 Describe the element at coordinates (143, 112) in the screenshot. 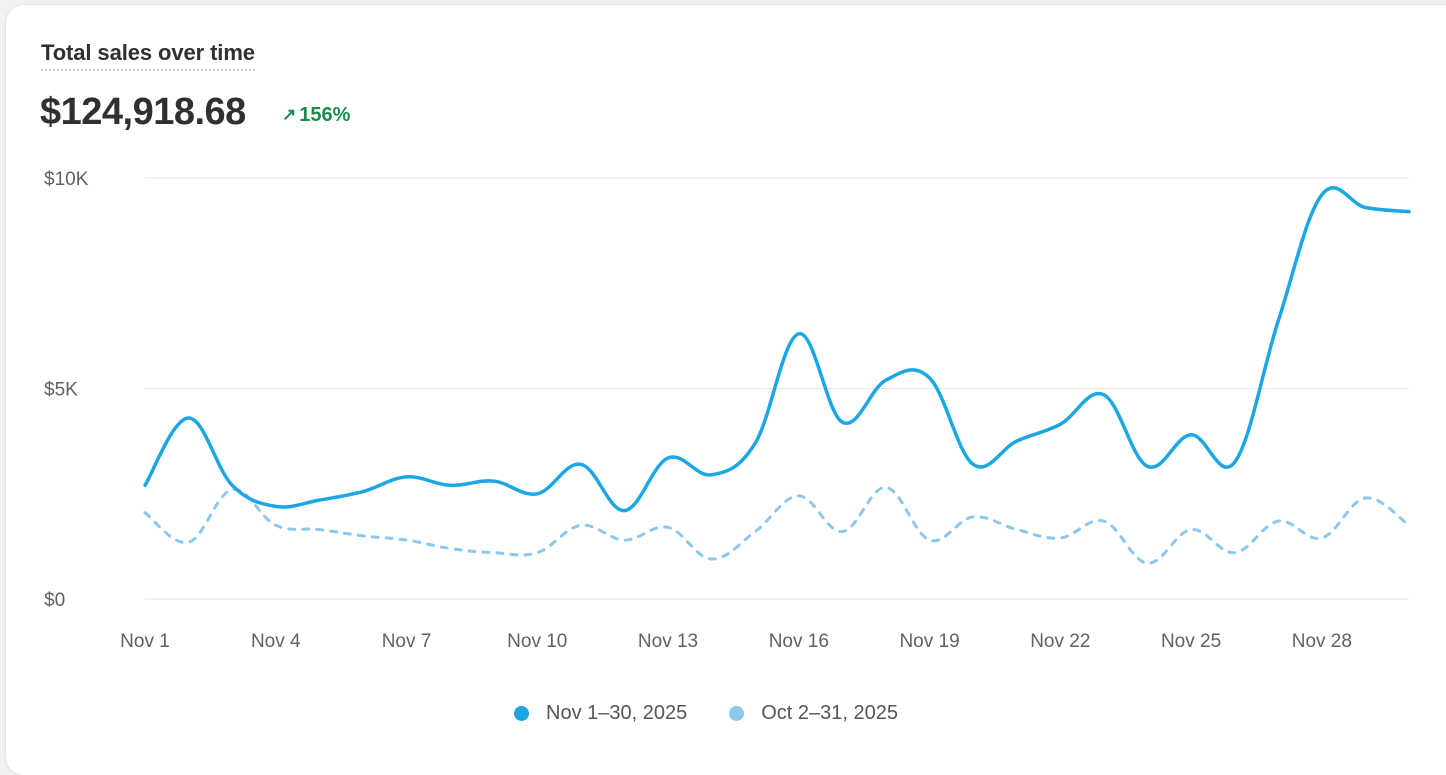

I see `total-sales-value: $124,918.68` at that location.